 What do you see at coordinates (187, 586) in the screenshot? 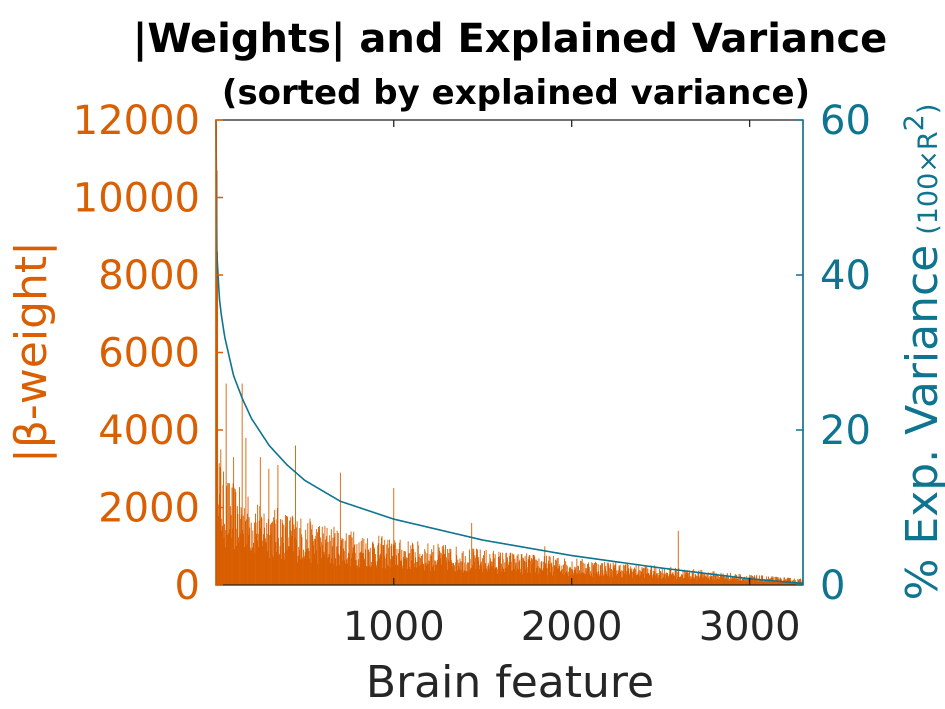
I see `left-tick-label: 0` at bounding box center [187, 586].